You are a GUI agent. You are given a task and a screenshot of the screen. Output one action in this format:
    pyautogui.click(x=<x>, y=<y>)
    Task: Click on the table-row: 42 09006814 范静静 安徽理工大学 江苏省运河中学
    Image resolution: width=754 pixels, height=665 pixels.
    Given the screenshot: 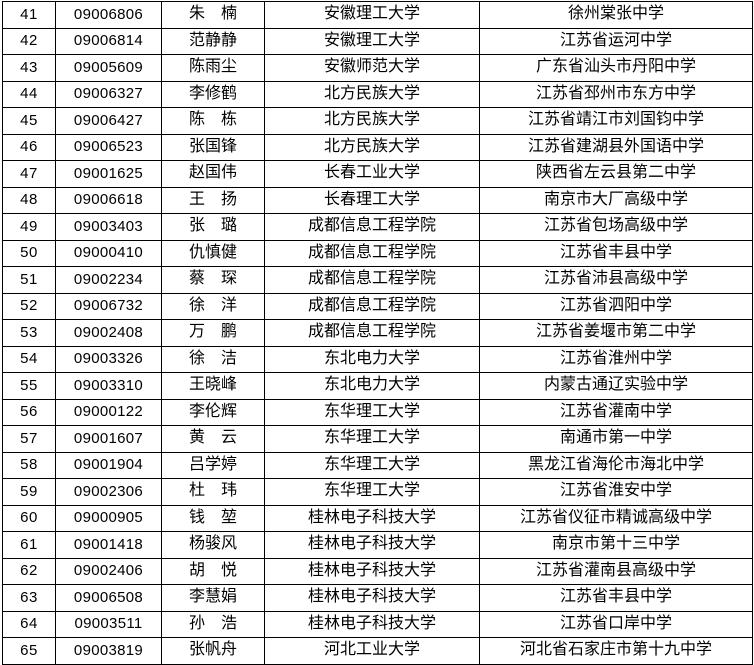 What is the action you would take?
    pyautogui.click(x=377, y=41)
    